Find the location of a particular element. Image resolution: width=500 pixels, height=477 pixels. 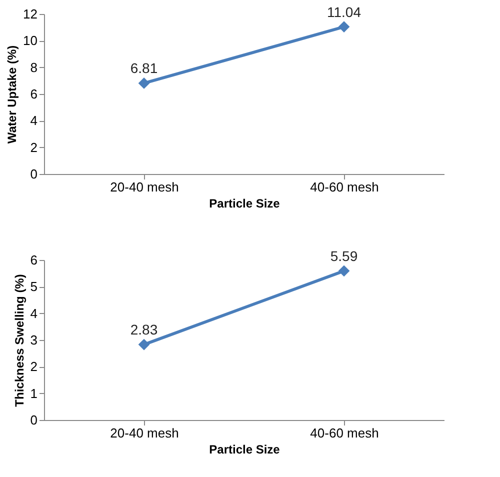

y-axis-title: Thickness Swelling (%) is located at coordinates (19, 340).